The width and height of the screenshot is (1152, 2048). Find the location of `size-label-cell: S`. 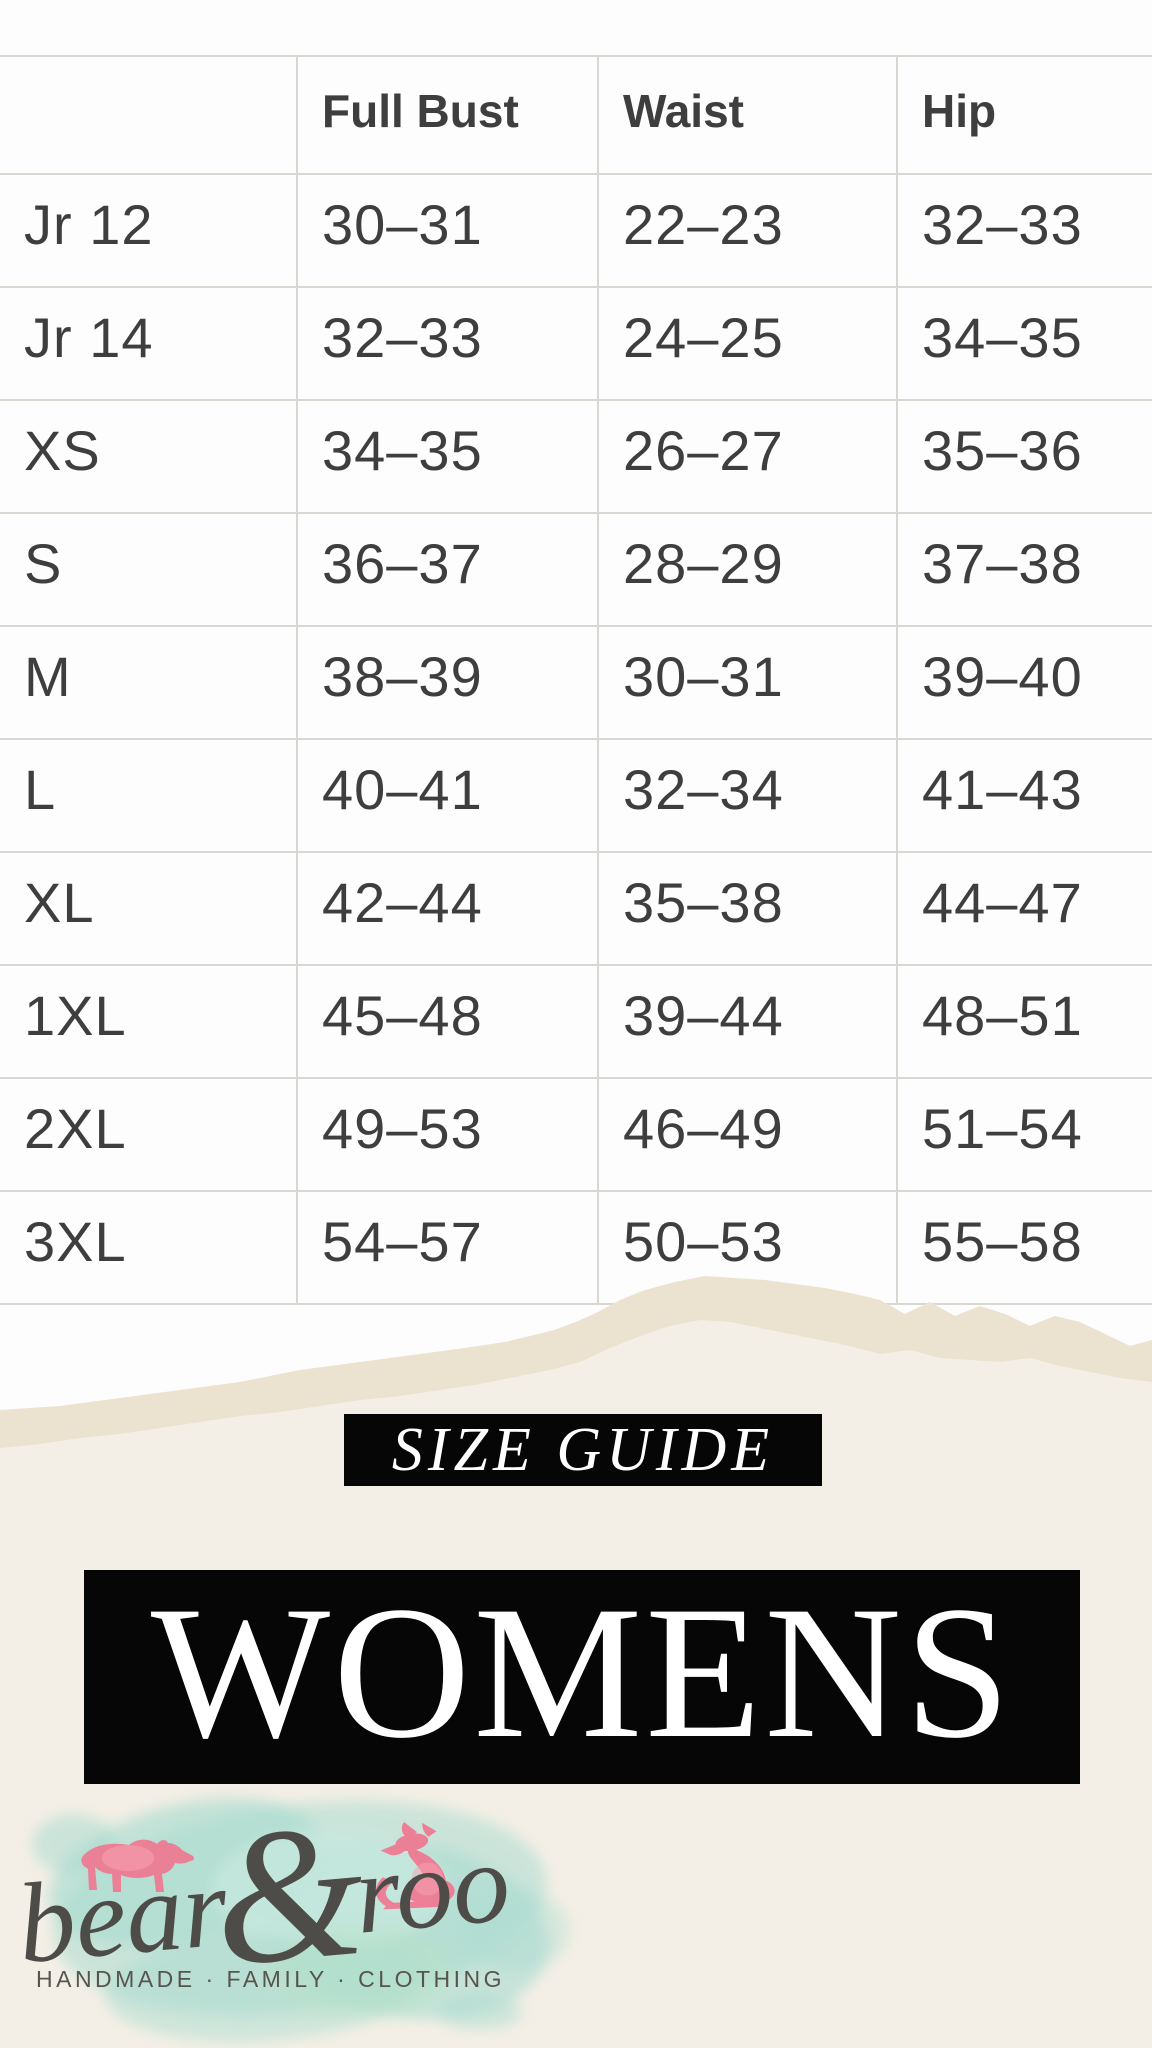

size-label-cell: S is located at coordinates (43, 563).